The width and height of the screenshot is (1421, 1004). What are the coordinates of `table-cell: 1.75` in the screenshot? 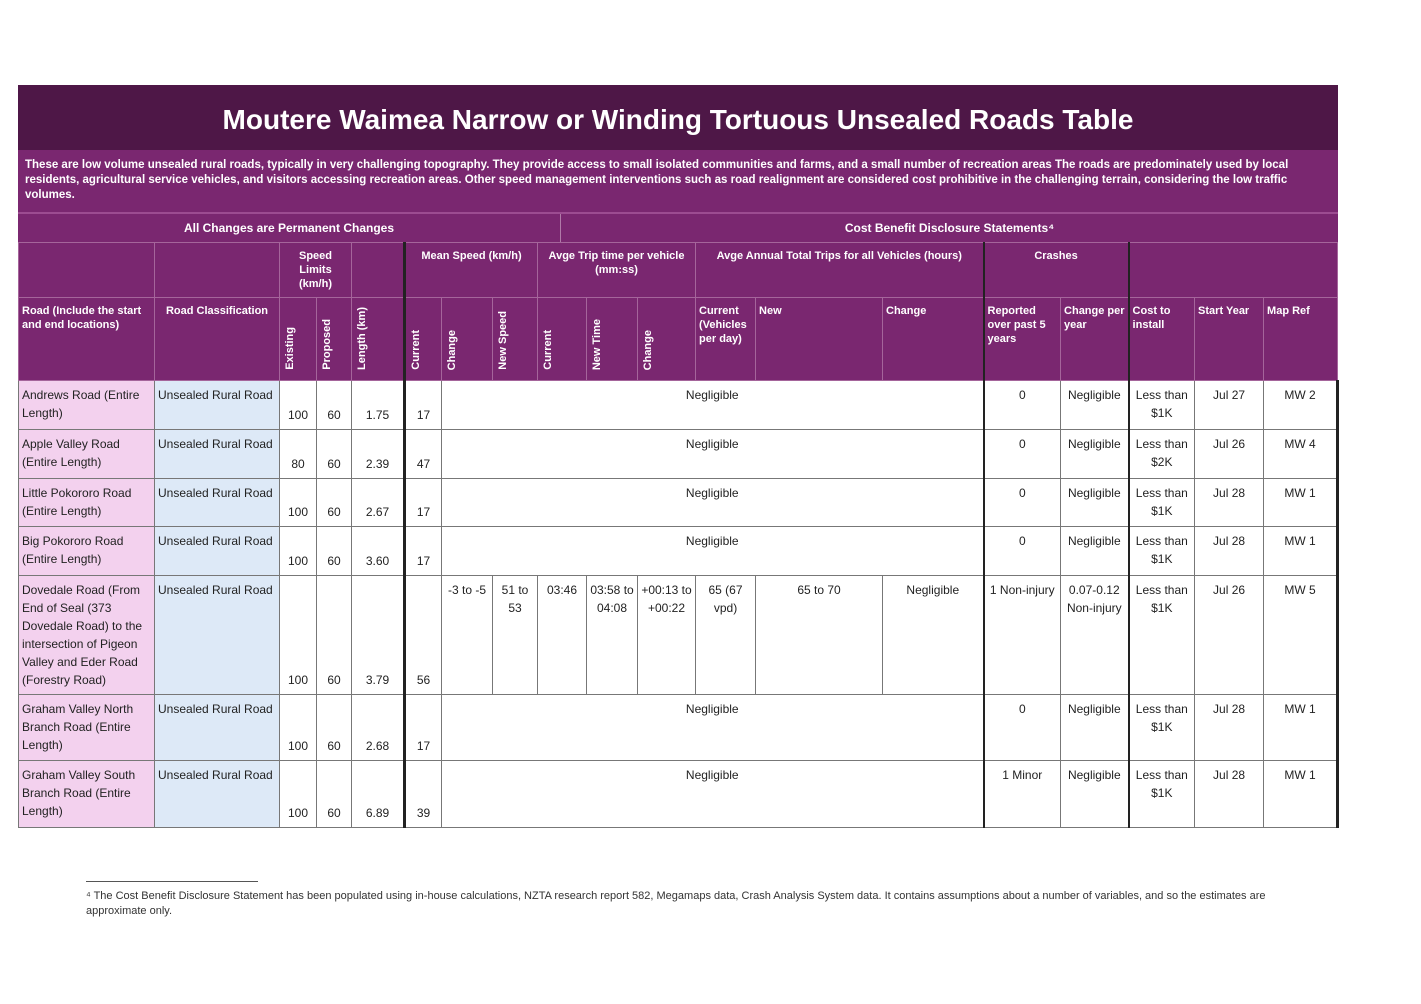 It's located at (378, 405).